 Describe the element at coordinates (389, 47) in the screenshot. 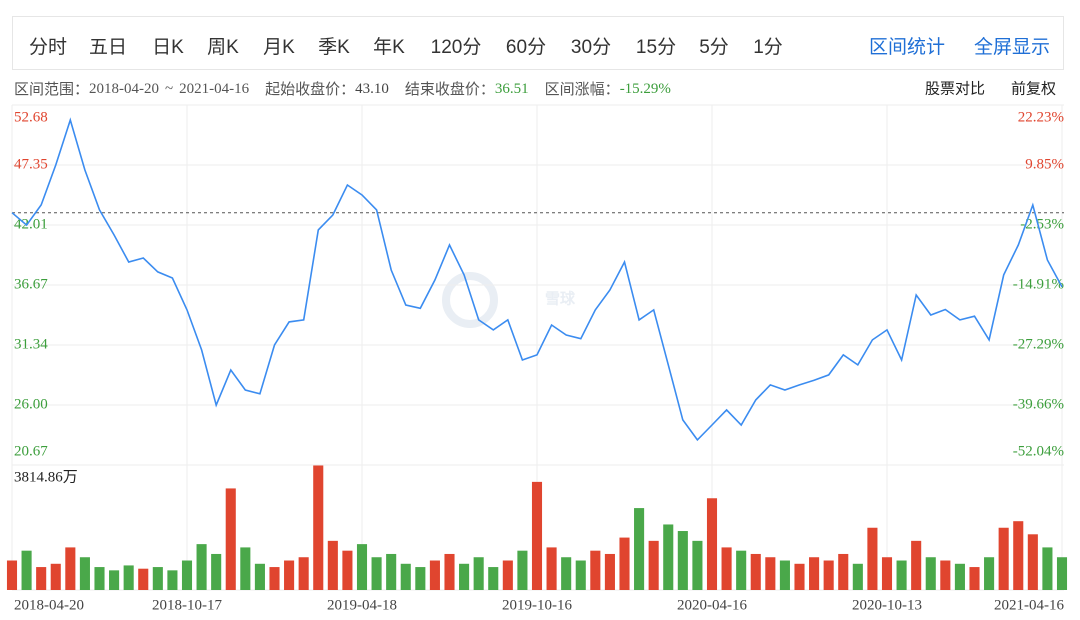

I see `period-tab: 年K` at that location.